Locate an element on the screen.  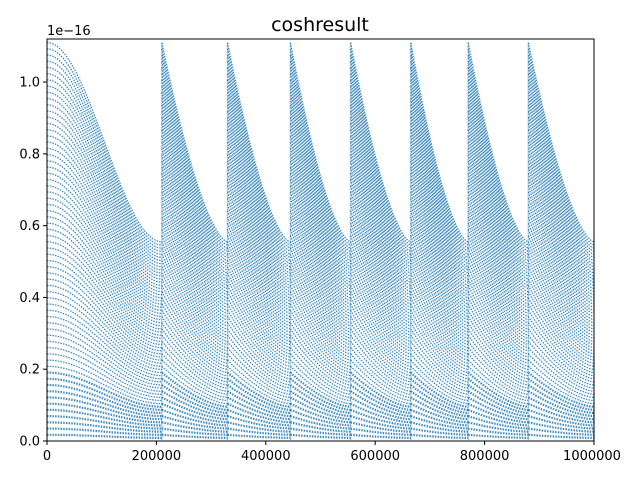
chart-title: coshresult is located at coordinates (320, 25).